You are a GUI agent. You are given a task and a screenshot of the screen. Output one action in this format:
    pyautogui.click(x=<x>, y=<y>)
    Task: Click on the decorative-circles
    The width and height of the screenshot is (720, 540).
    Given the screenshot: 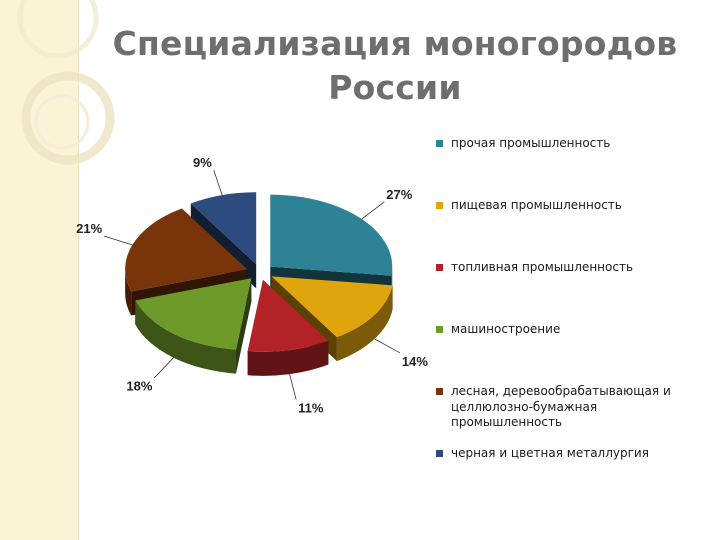 What is the action you would take?
    pyautogui.click(x=66, y=82)
    